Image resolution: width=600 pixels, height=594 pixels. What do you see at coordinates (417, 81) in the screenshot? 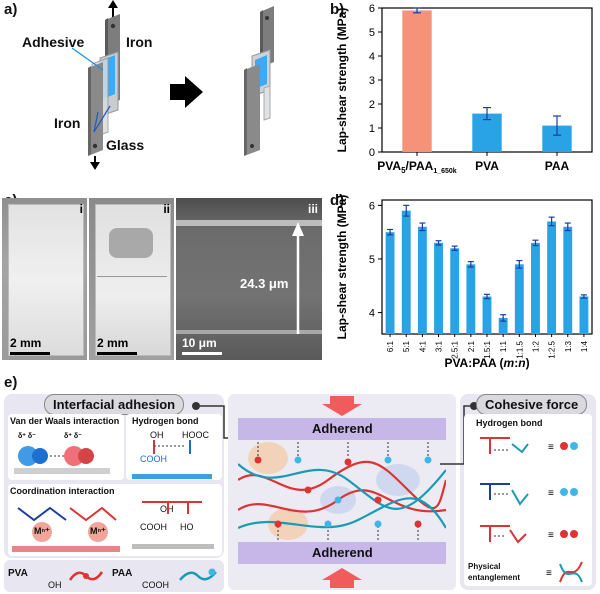
I see `chart-b-bar` at bounding box center [417, 81].